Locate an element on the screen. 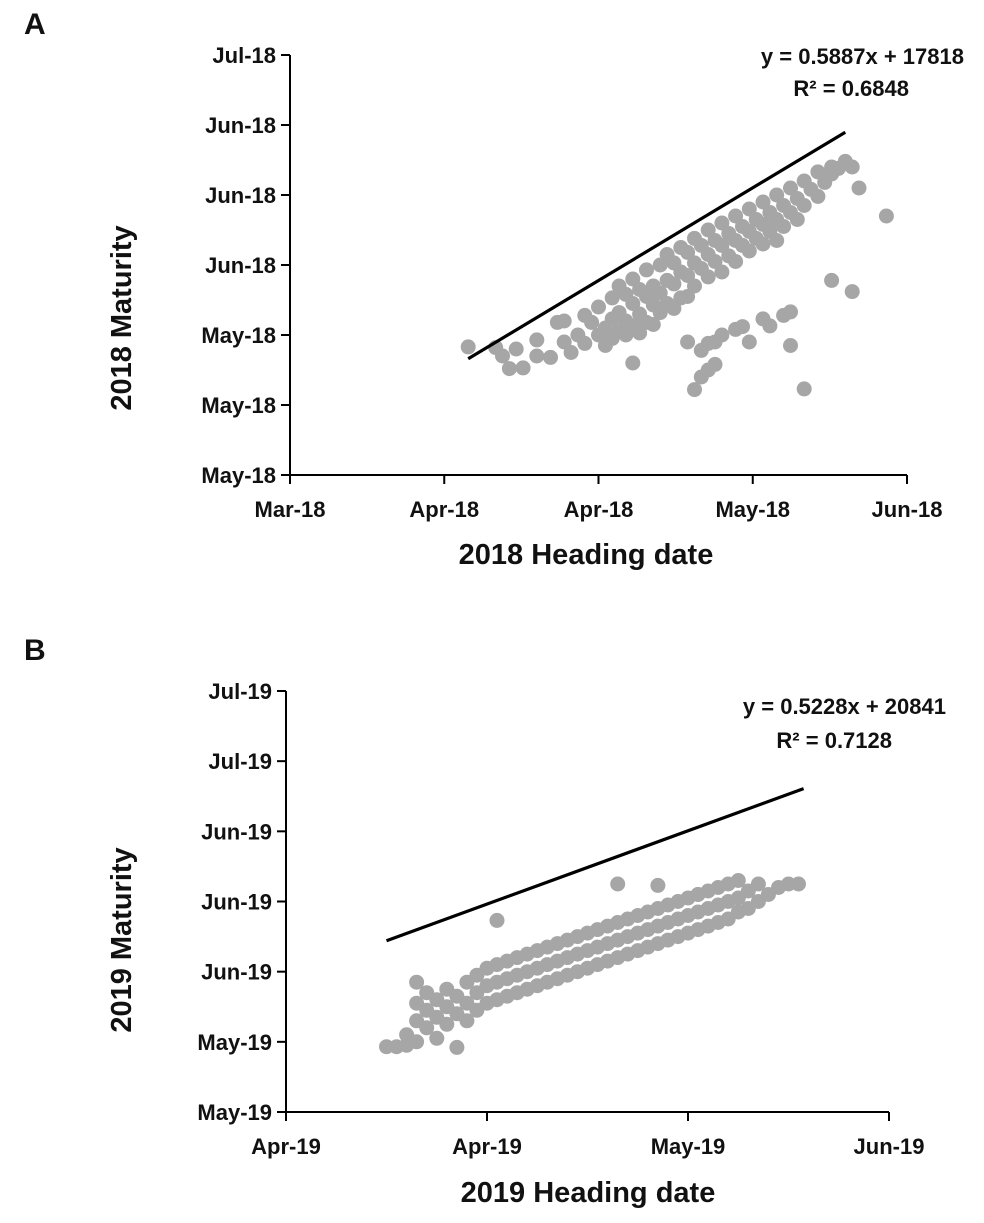 This screenshot has width=984, height=1223. panel-a-y-axis-title: 2018 Maturity is located at coordinates (122, 317).